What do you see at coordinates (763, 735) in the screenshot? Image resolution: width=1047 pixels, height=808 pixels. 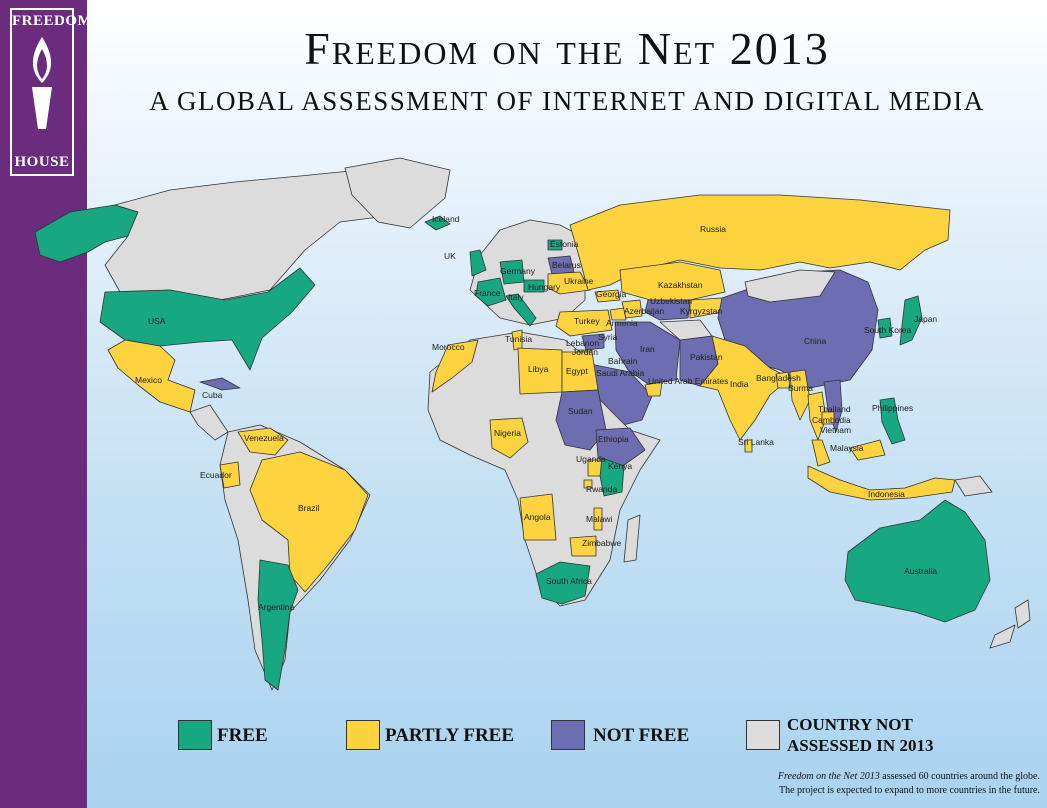 I see `legend-swatch-not-assessed` at bounding box center [763, 735].